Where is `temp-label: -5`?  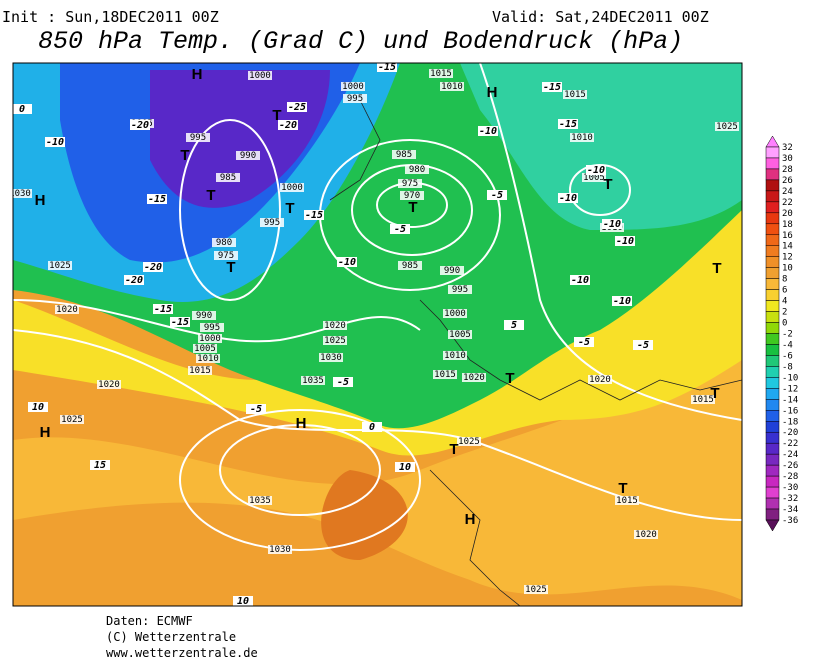
temp-label: -5 is located at coordinates (256, 409).